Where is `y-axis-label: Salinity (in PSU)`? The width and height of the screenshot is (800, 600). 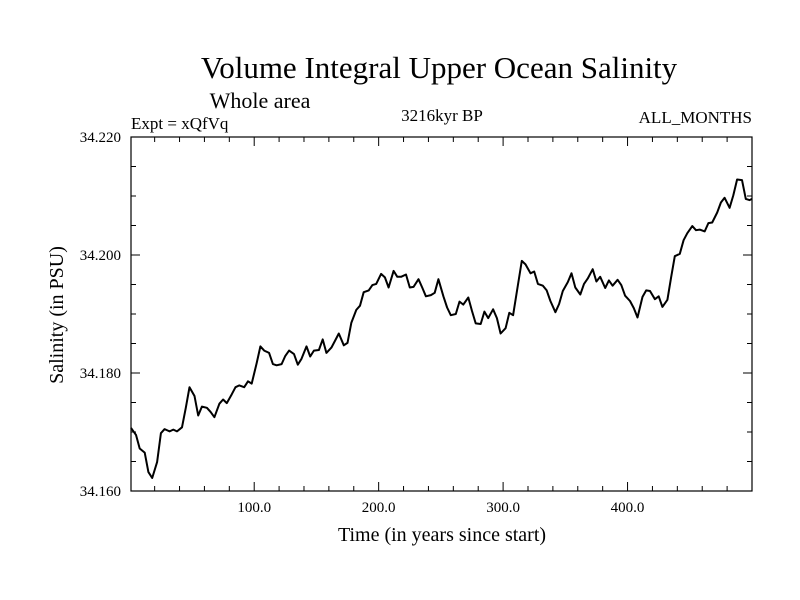 y-axis-label: Salinity (in PSU) is located at coordinates (57, 315).